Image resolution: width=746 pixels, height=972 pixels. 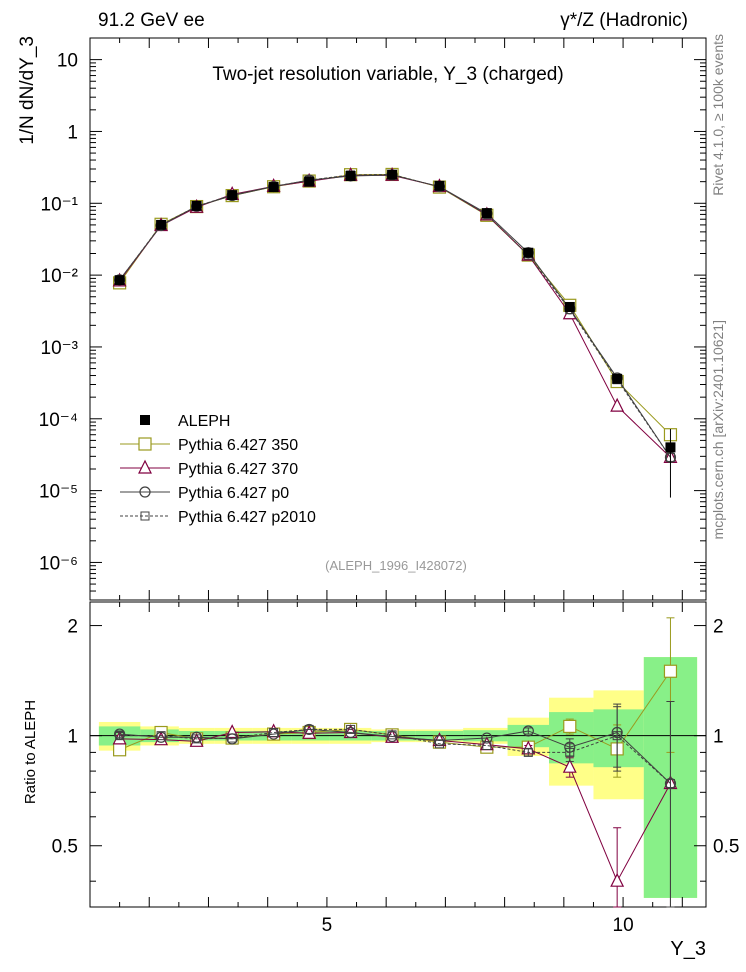 I want to click on legend-item-3: Pythia 6.427 p0, so click(x=204, y=493).